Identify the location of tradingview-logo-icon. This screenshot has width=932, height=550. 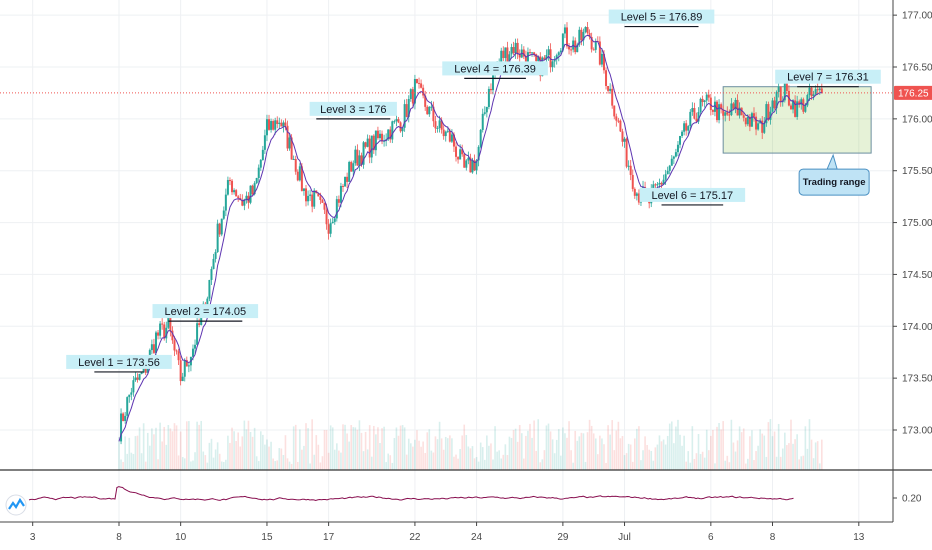
(16, 505).